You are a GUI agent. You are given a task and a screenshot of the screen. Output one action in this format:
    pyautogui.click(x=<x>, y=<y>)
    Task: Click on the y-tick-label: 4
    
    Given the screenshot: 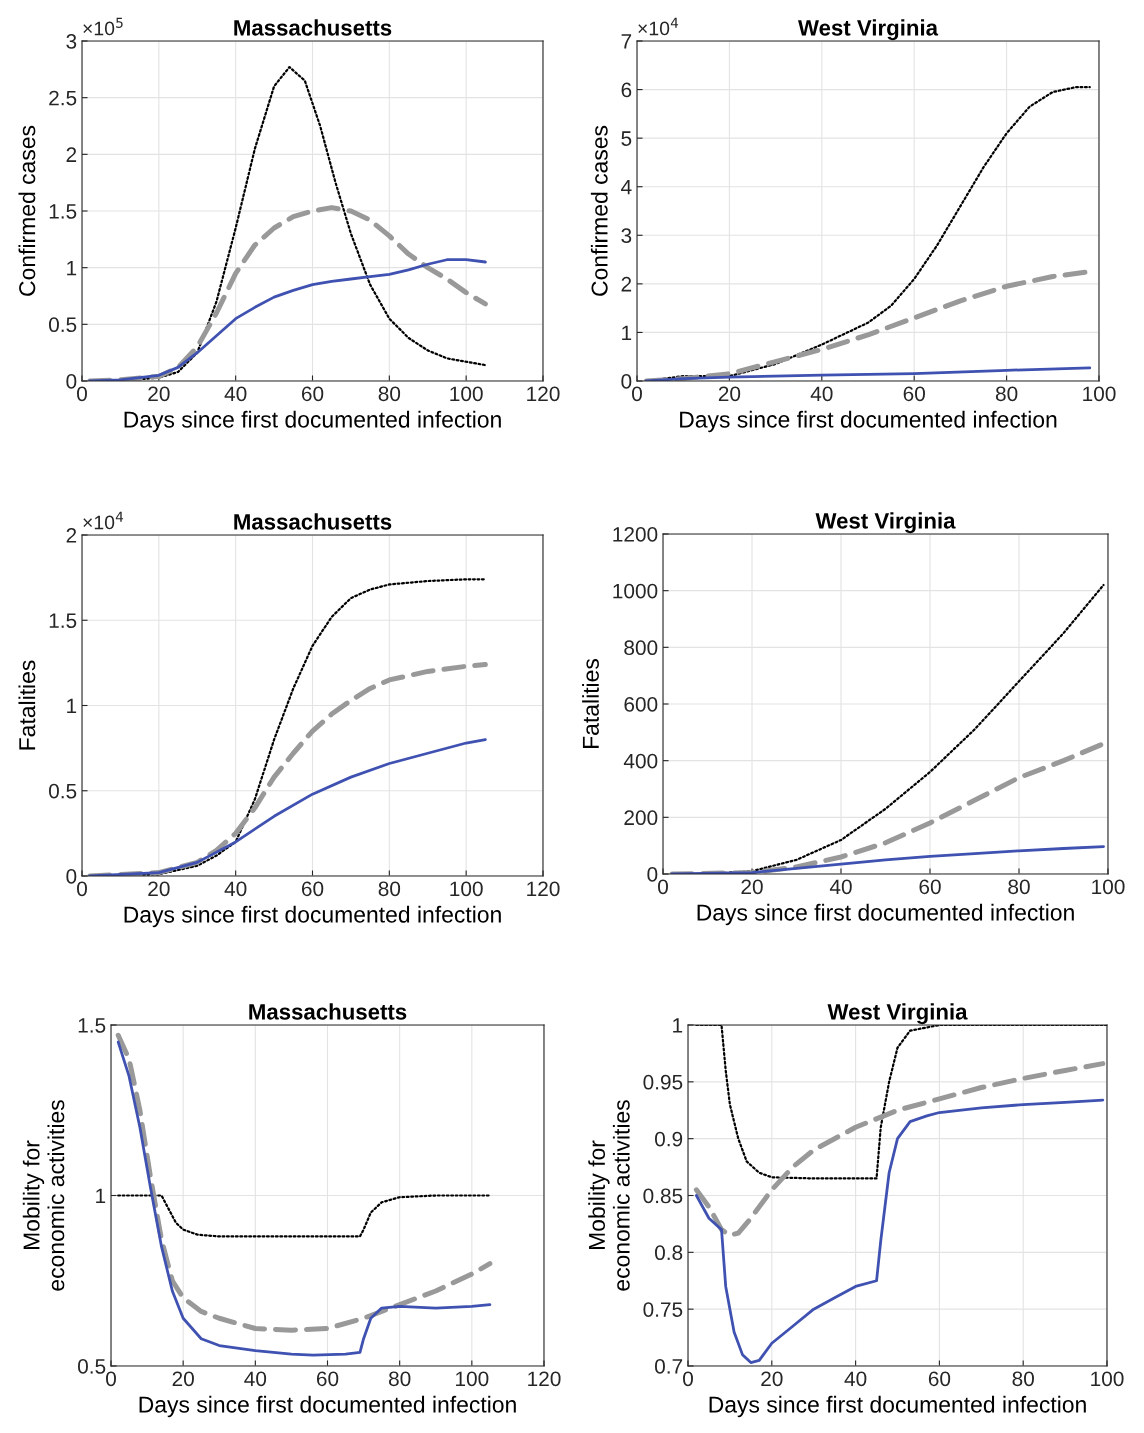 What is the action you would take?
    pyautogui.click(x=626, y=187)
    